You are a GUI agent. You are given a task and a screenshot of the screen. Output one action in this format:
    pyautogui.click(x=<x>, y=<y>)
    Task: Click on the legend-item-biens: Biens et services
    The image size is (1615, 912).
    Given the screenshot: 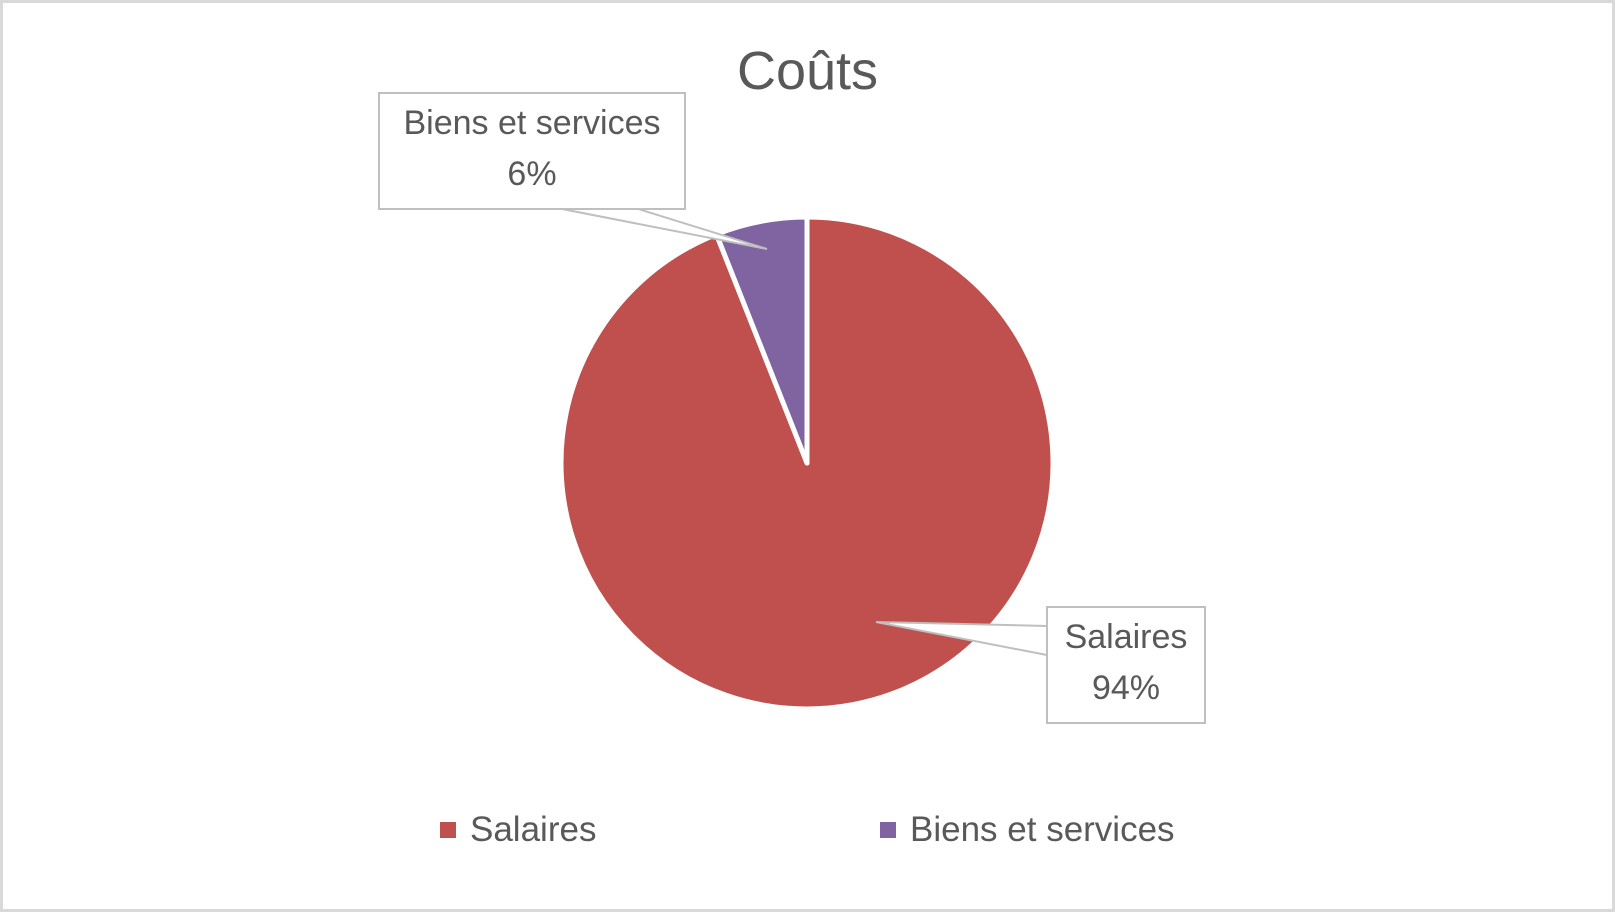 What is the action you would take?
    pyautogui.click(x=1027, y=830)
    